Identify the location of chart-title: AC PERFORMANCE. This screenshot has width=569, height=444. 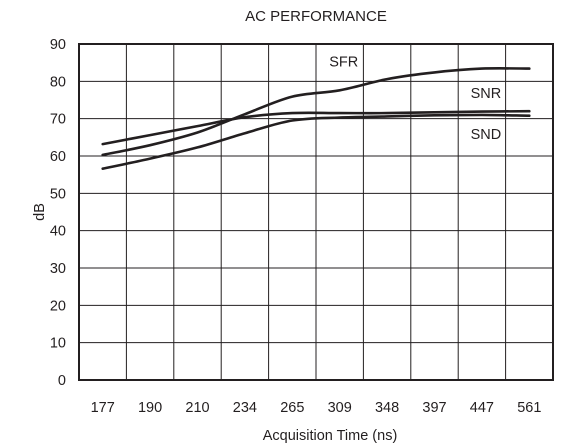
(316, 16).